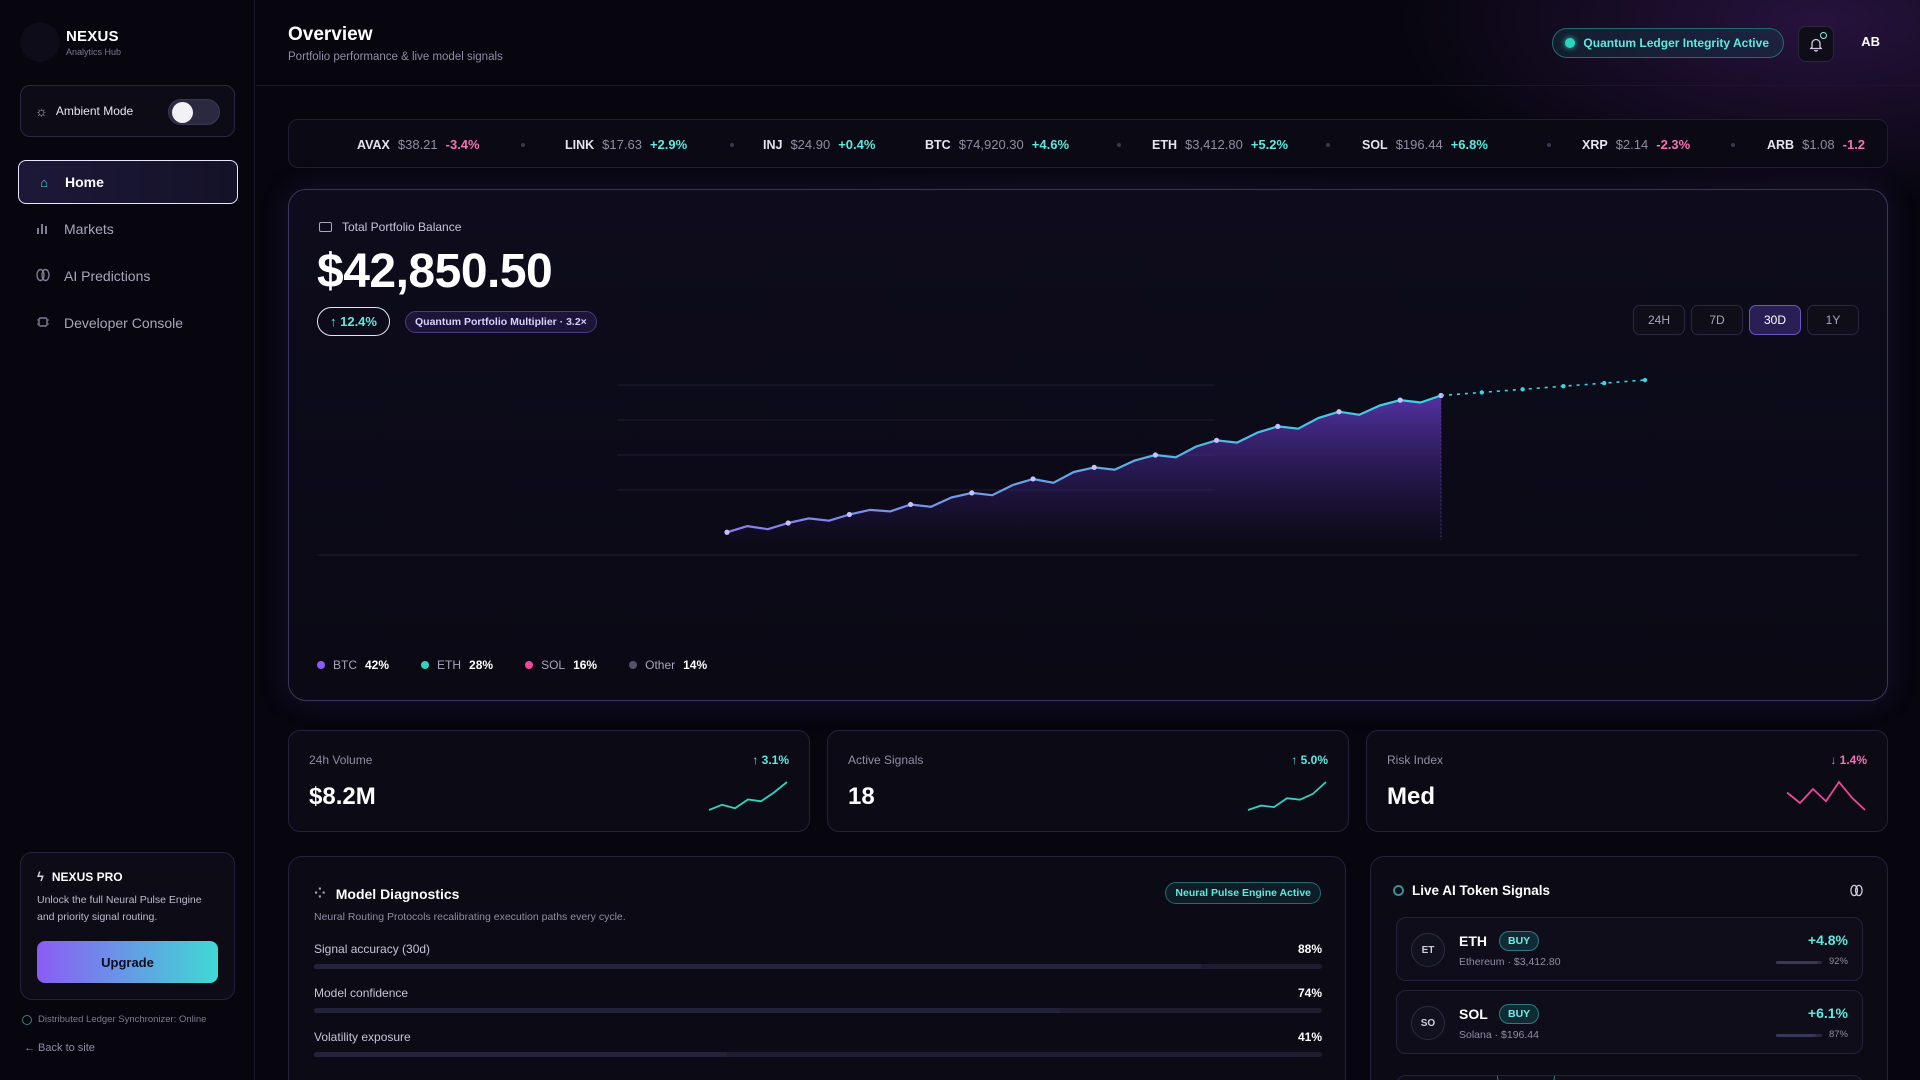  I want to click on signal-row-sol: SO SOL BUY Solana · $196.44 +6.1% 87%, so click(1629, 1022).